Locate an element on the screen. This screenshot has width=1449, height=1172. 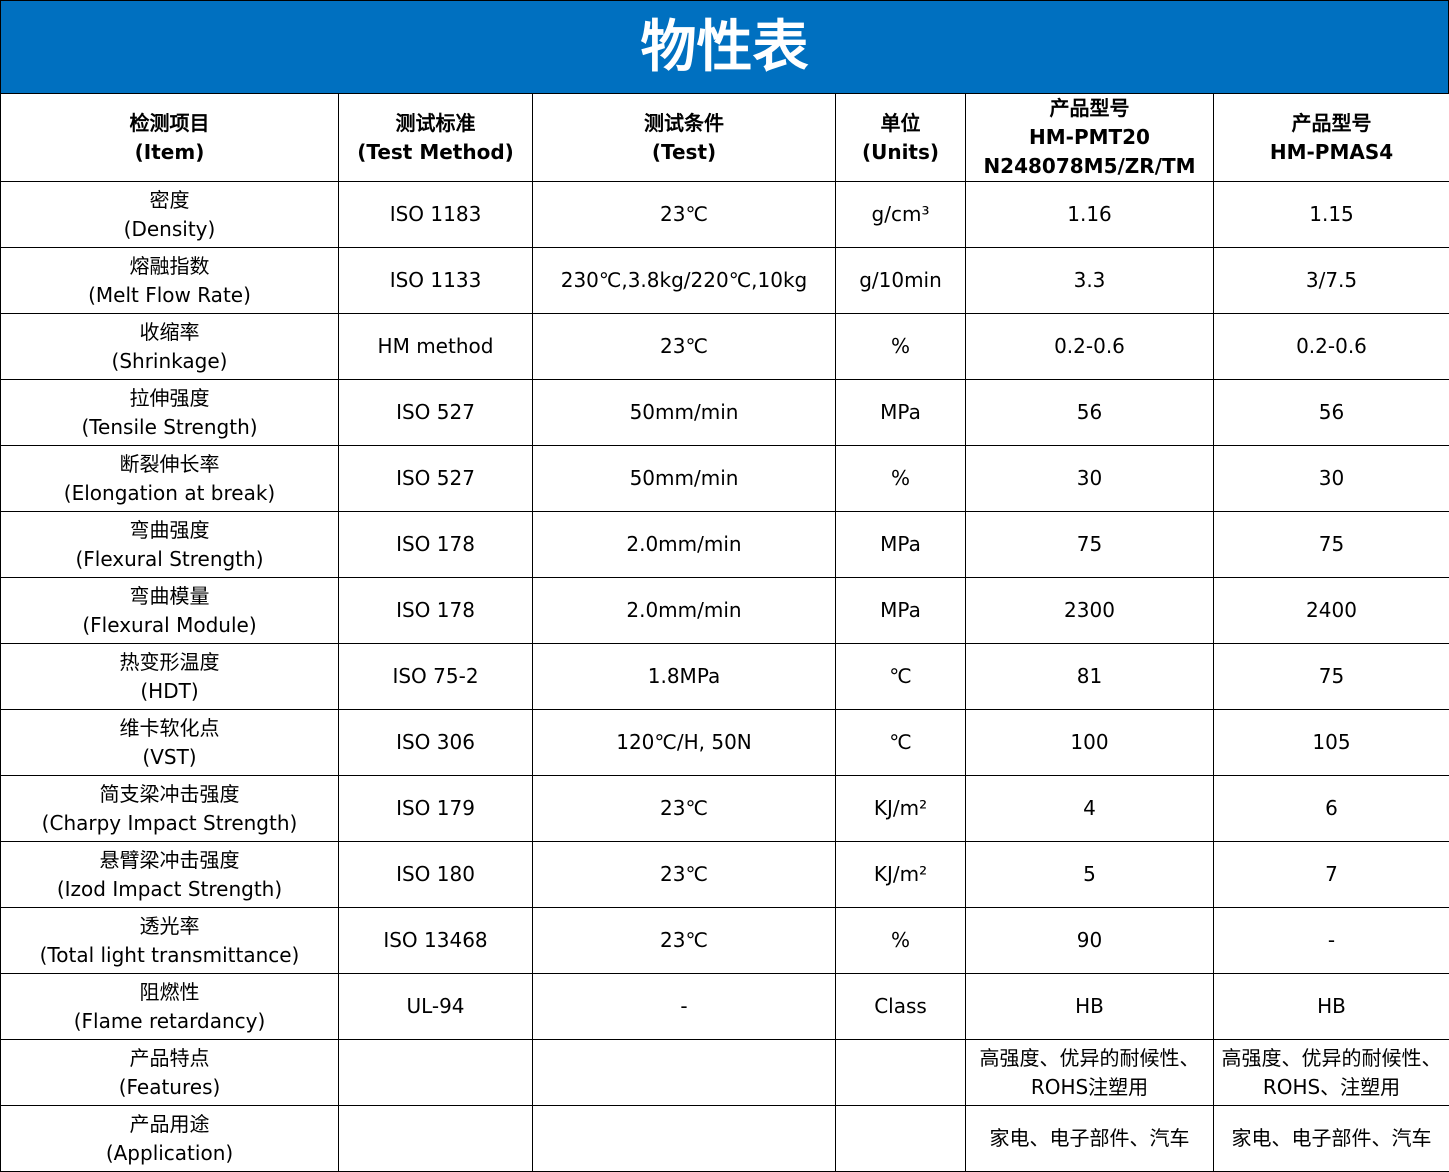
table-cell: 3/7.5 is located at coordinates (1331, 281).